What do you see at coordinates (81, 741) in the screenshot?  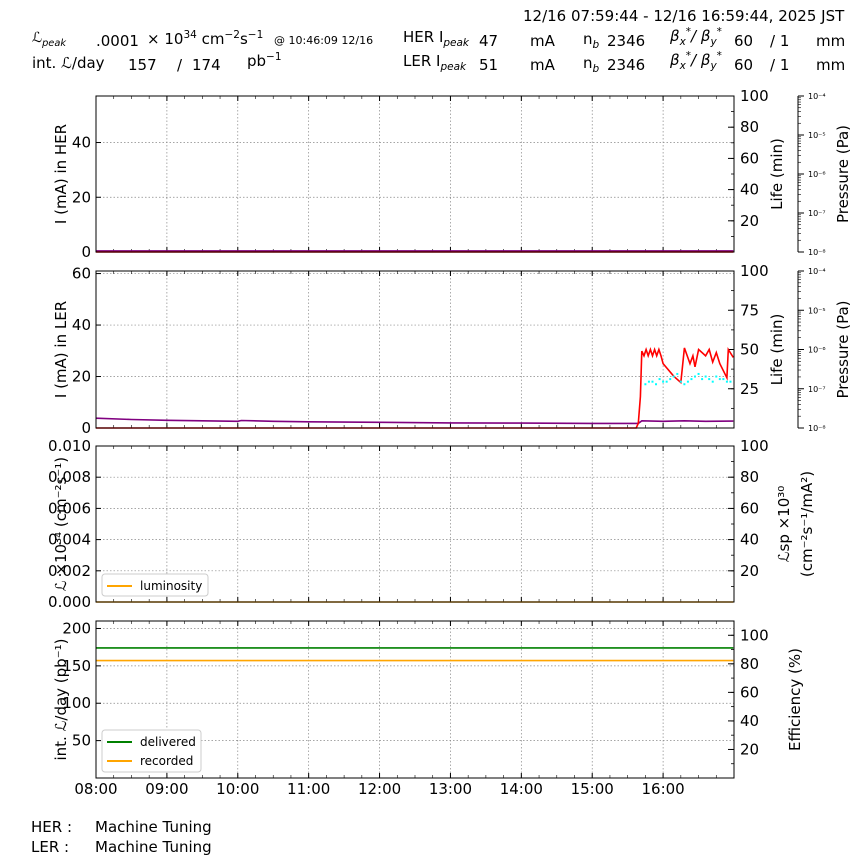 I see `integrated-ytick-label: 50` at bounding box center [81, 741].